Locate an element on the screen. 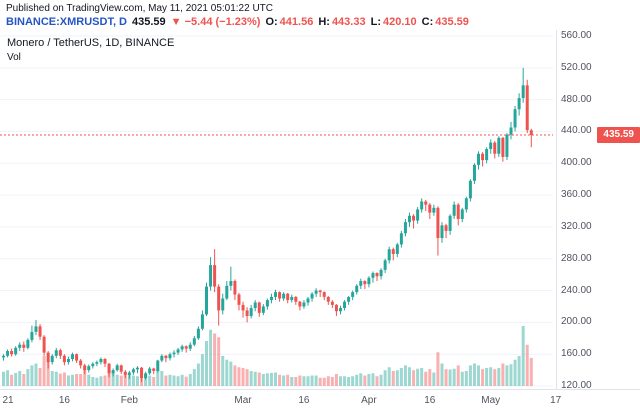 The width and height of the screenshot is (640, 414). high-readout: H: 443.33 is located at coordinates (341, 22).